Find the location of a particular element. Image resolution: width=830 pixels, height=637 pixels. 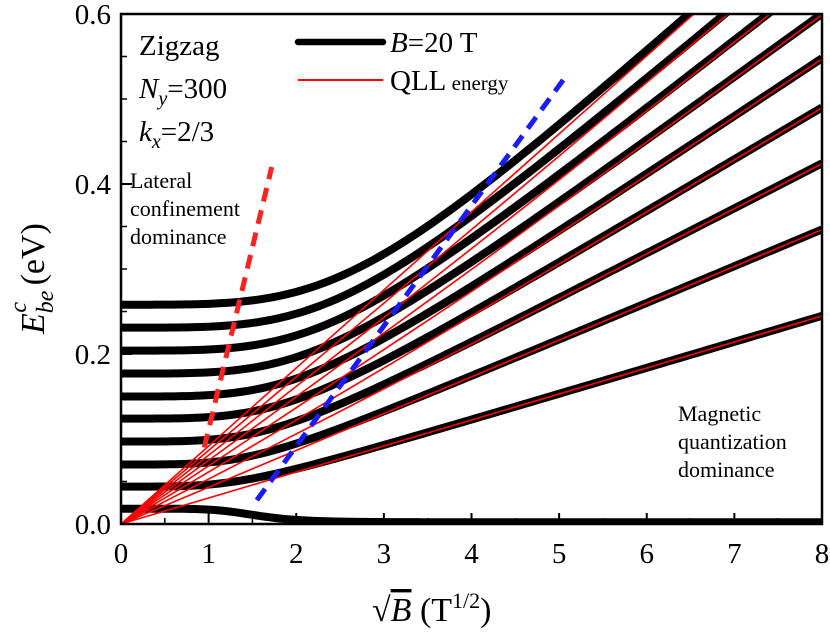

x-tick-label: 2 is located at coordinates (296, 554).